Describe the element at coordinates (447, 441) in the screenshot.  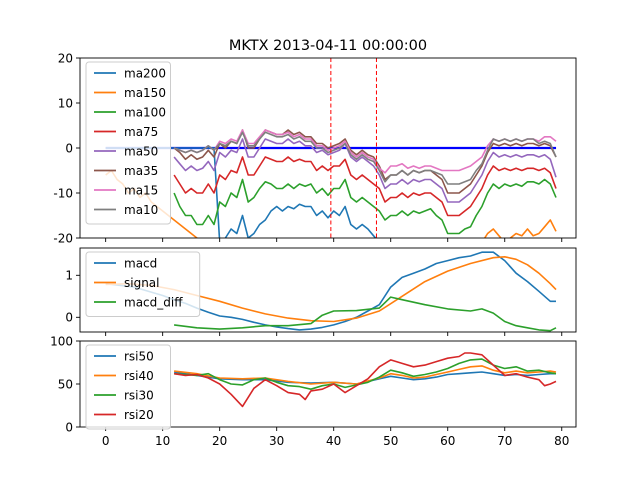
I see `x-tick-label: 60` at that location.